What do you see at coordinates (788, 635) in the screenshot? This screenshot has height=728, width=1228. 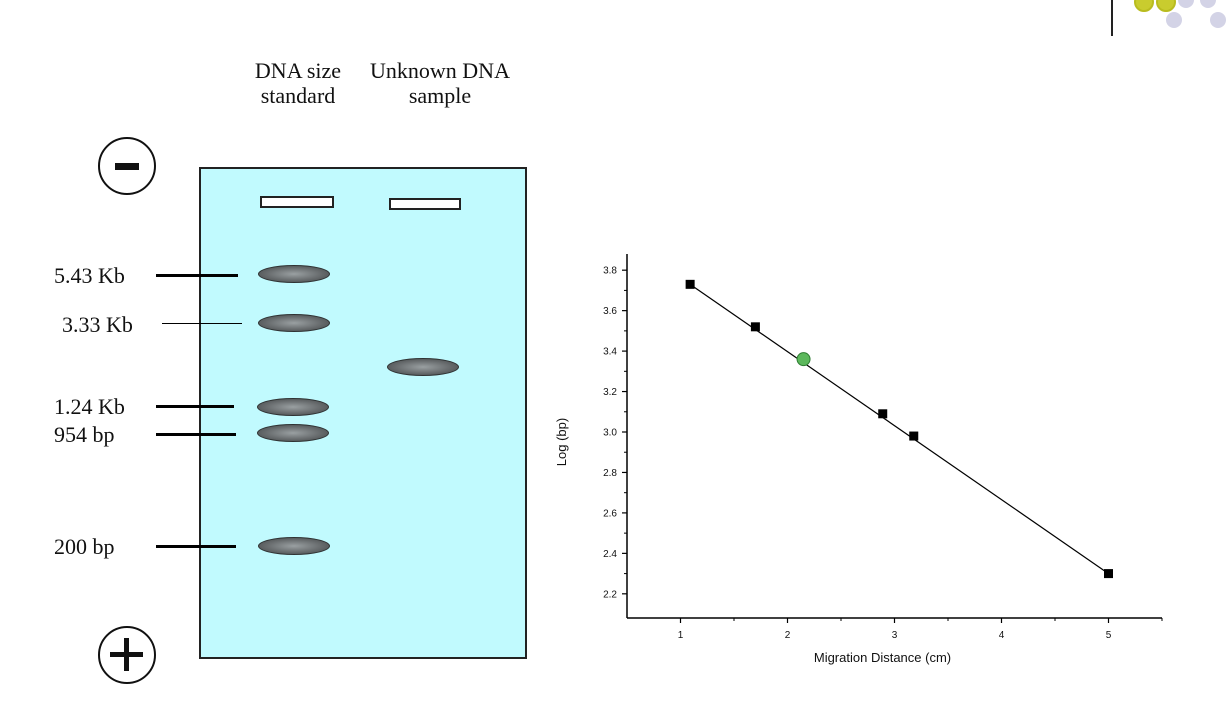 I see `x-tick-label: 2` at bounding box center [788, 635].